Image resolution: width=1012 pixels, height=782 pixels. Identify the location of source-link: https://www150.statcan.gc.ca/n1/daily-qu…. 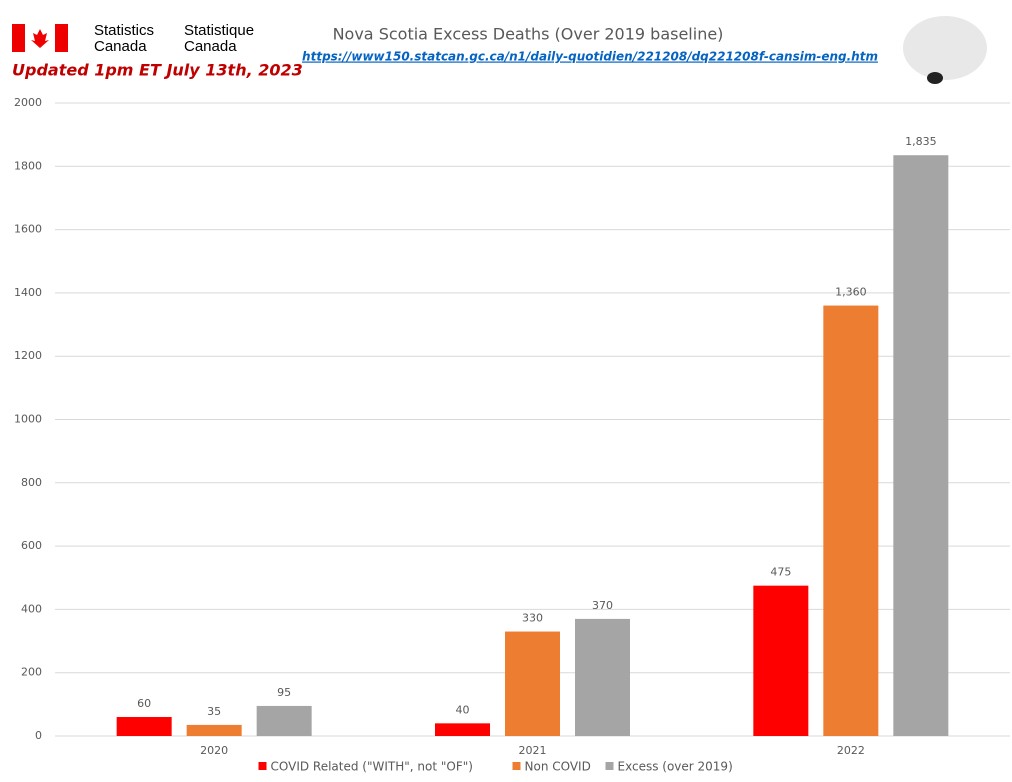
(590, 57).